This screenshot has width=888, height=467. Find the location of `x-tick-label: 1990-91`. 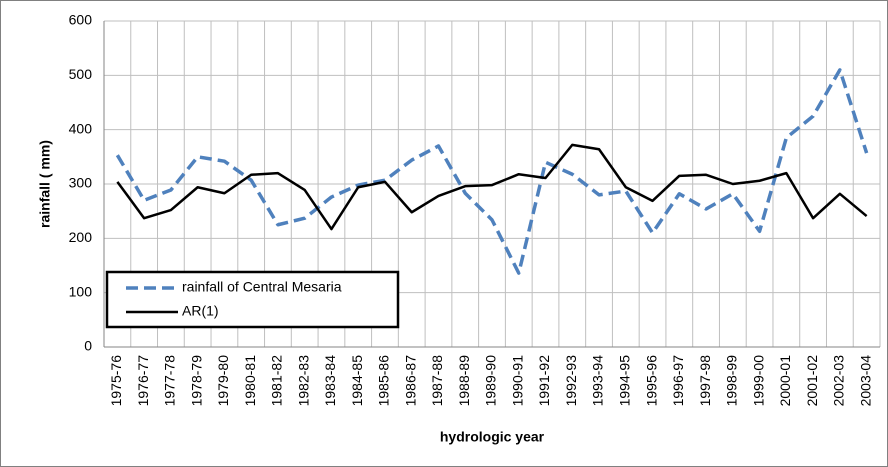

x-tick-label: 1990-91 is located at coordinates (517, 381).